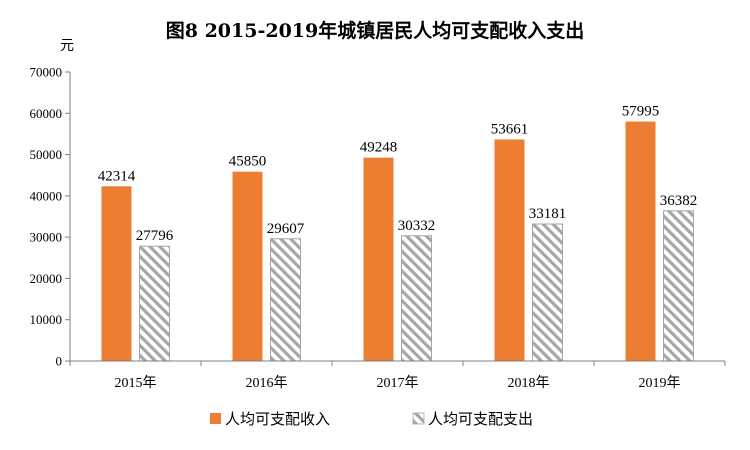  I want to click on data-label-income: 49248, so click(379, 148).